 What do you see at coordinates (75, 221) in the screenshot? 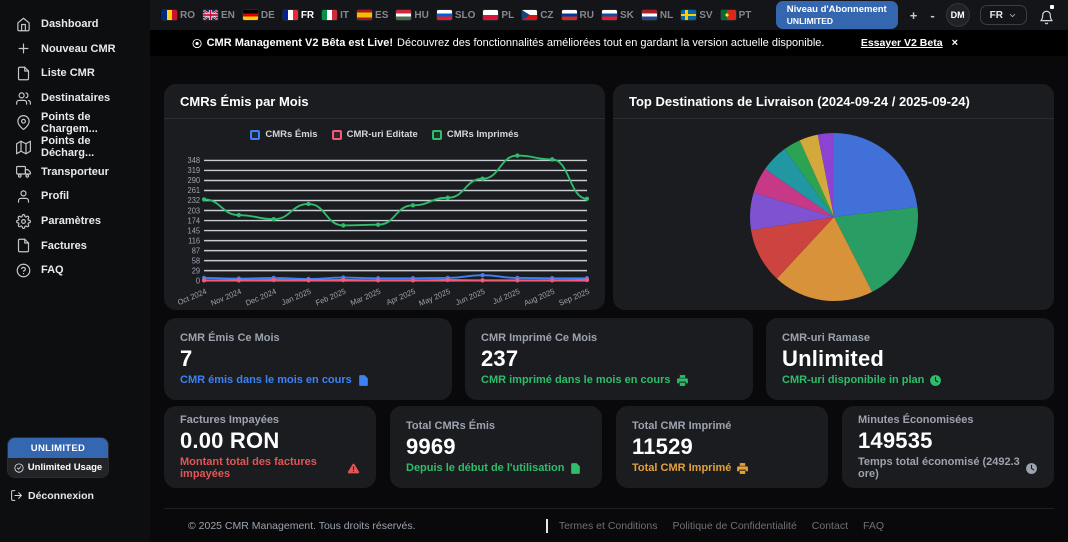
I see `sidebar-item-param-tres: Paramètres` at bounding box center [75, 221].